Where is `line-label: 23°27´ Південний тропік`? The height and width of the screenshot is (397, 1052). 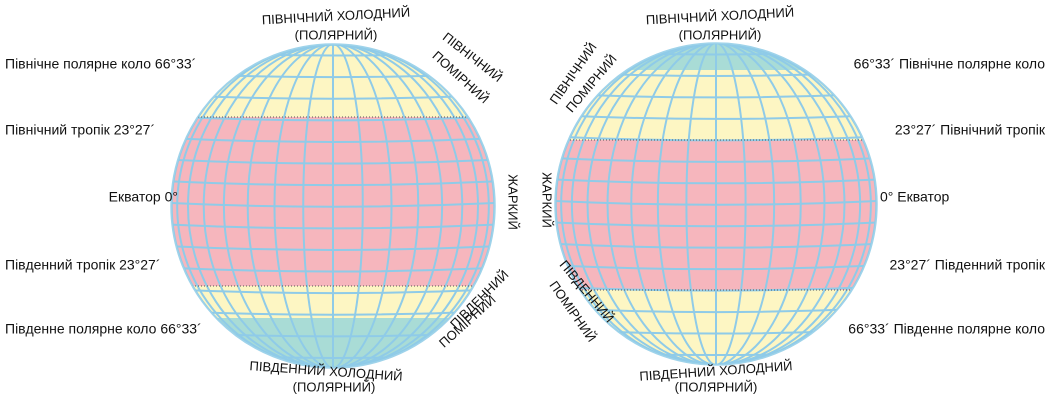
line-label: 23°27´ Південний тропік is located at coordinates (968, 265).